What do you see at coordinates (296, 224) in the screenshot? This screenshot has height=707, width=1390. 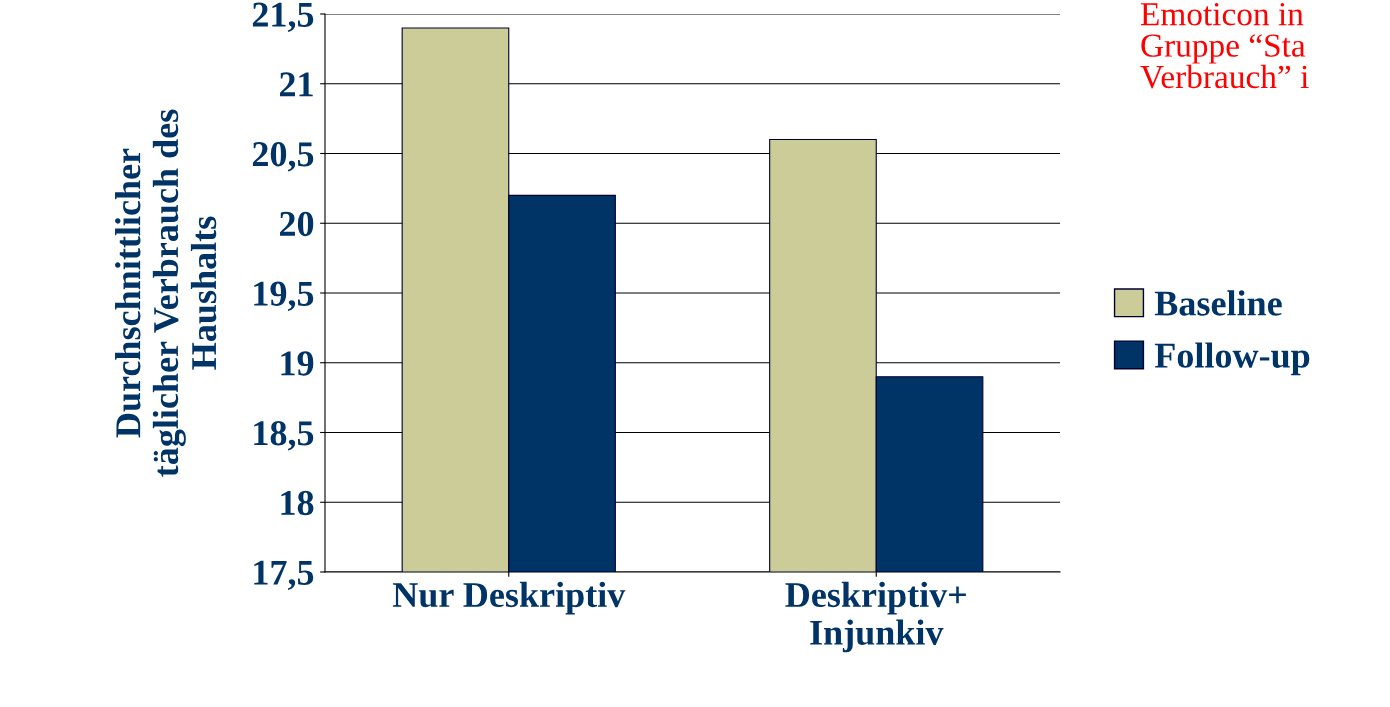 I see `y-tick-label: 20` at bounding box center [296, 224].